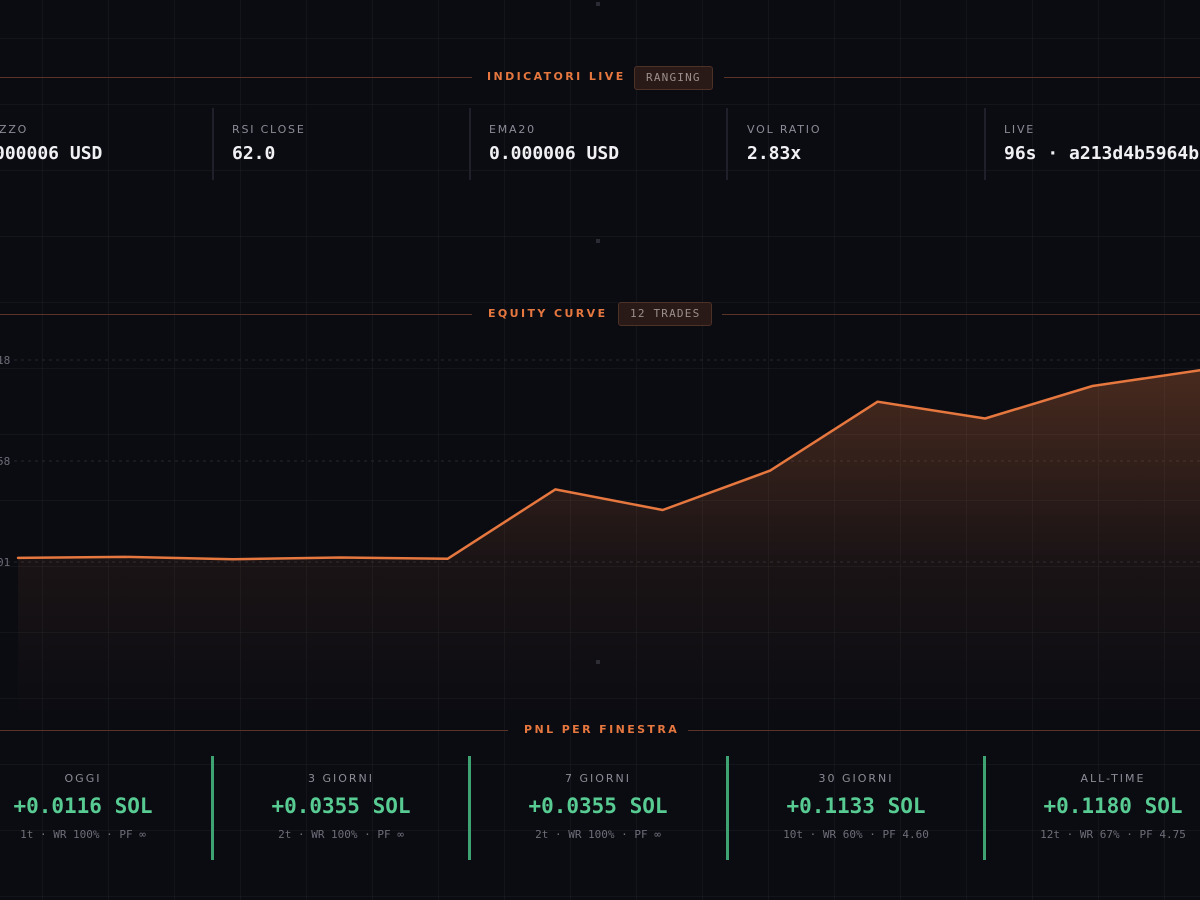 This screenshot has height=900, width=1200. I want to click on indicators-section-title: INDICATORI LIVE, so click(556, 76).